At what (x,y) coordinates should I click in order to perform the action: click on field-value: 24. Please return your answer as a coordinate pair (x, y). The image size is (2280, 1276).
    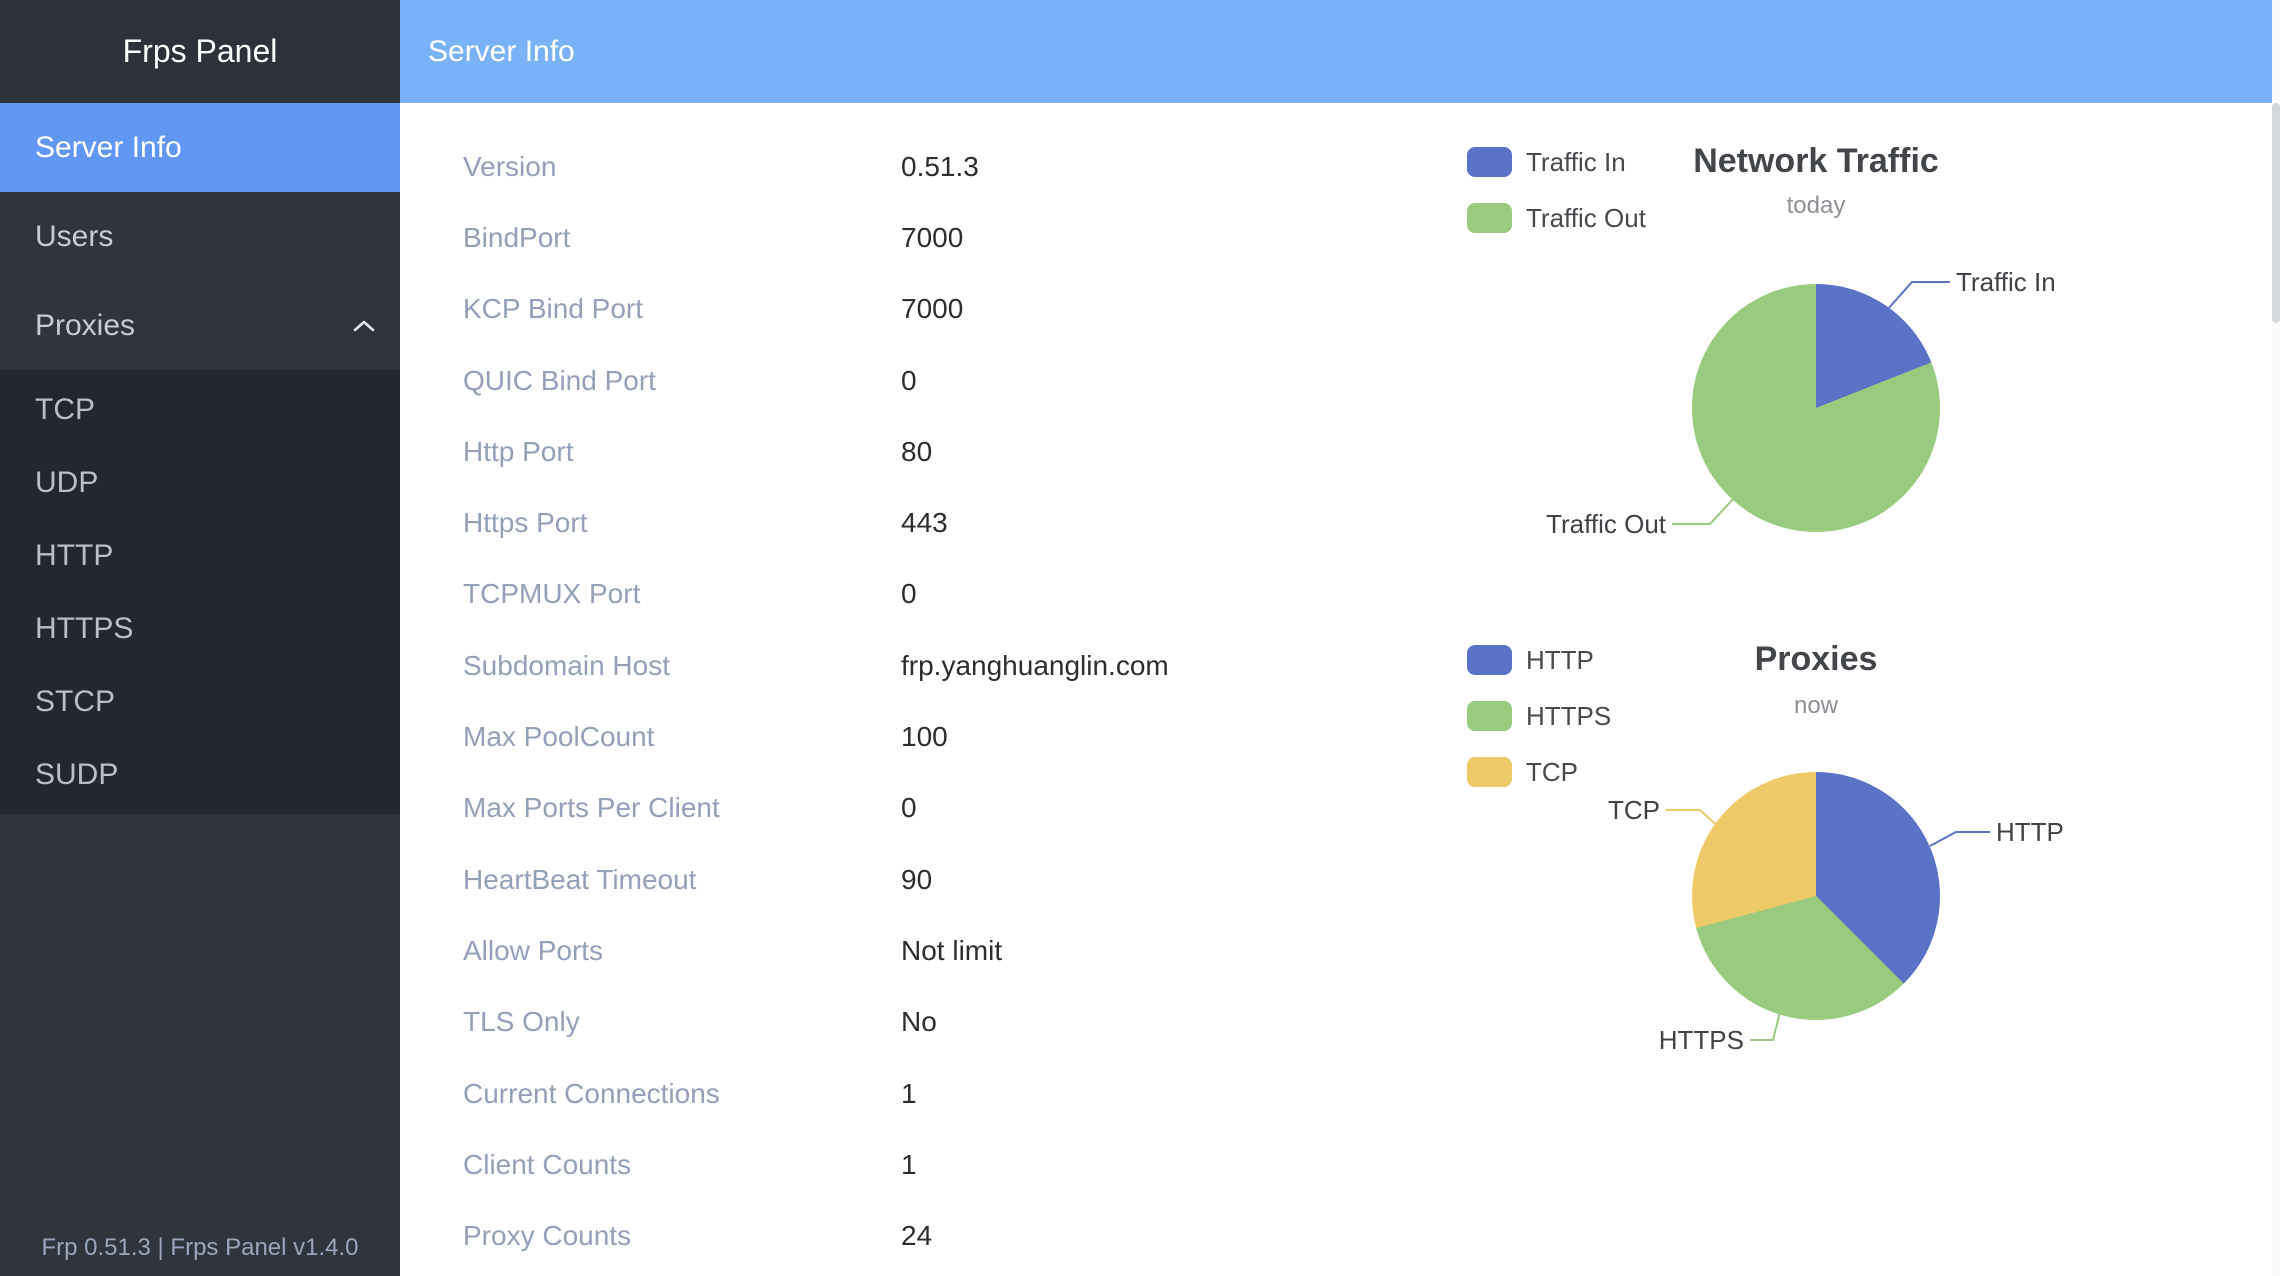
    Looking at the image, I should click on (917, 1236).